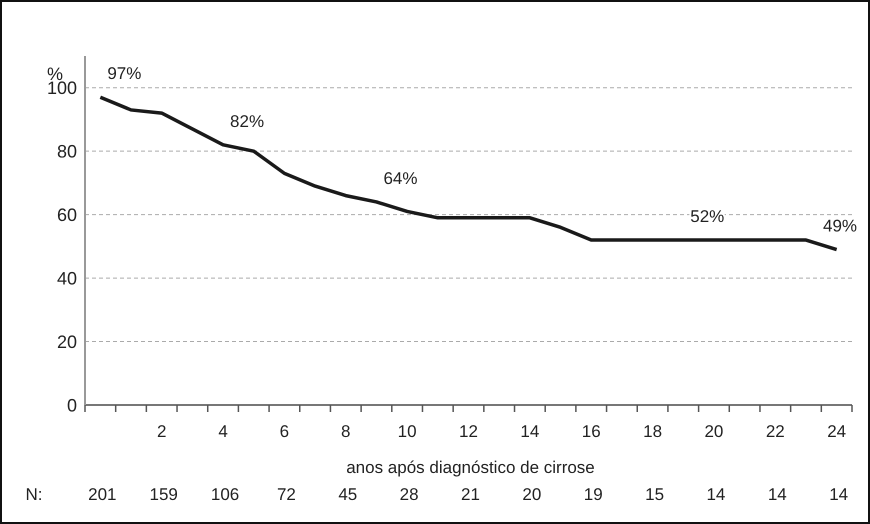 The image size is (870, 524). I want to click on text: 19, so click(593, 494).